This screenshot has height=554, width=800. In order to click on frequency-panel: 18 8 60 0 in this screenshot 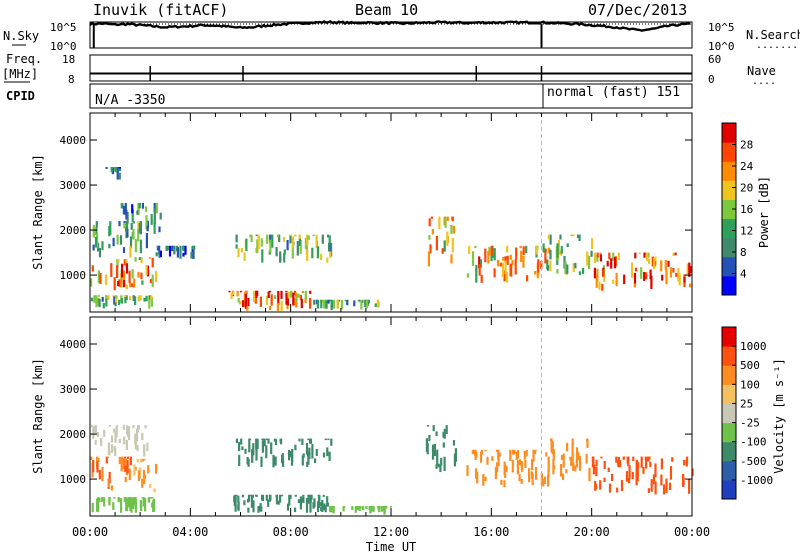, I will do `click(391, 69)`.